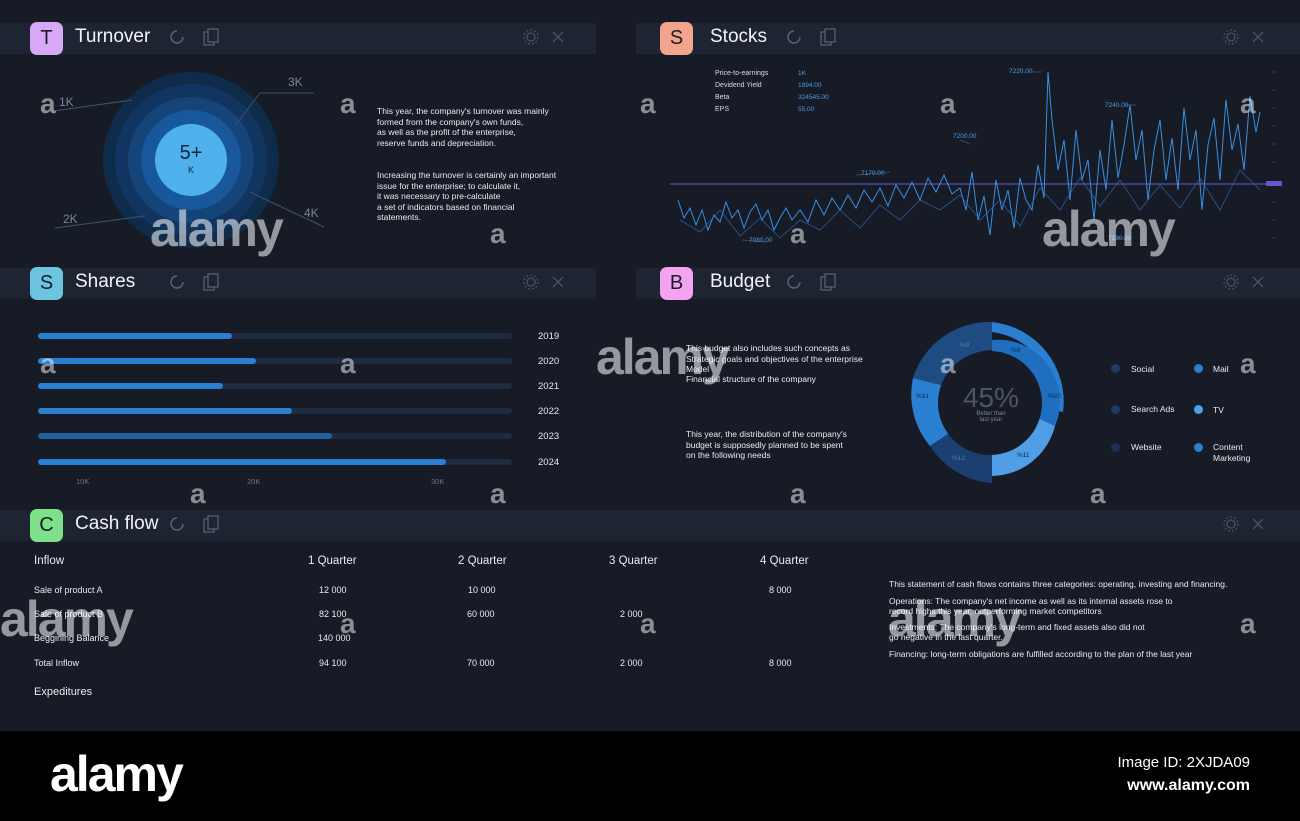 This screenshot has width=1300, height=821. What do you see at coordinates (275, 336) in the screenshot?
I see `share-bar-2019` at bounding box center [275, 336].